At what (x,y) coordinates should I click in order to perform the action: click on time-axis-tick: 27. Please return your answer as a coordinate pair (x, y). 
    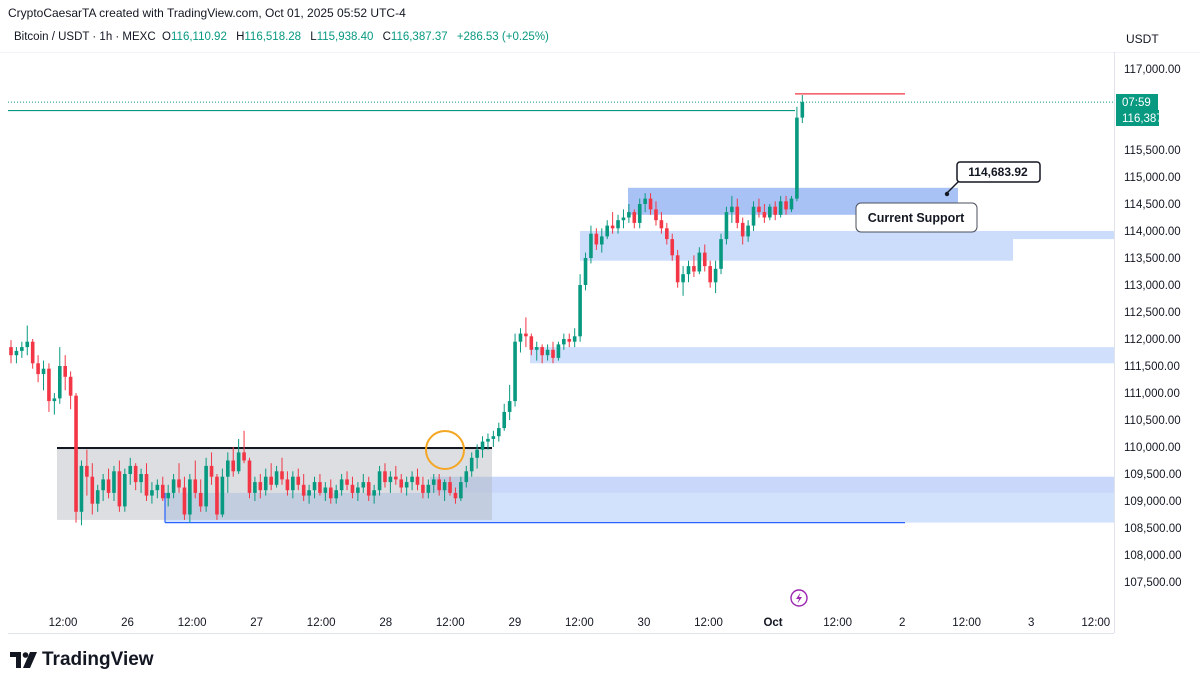
    Looking at the image, I should click on (256, 623).